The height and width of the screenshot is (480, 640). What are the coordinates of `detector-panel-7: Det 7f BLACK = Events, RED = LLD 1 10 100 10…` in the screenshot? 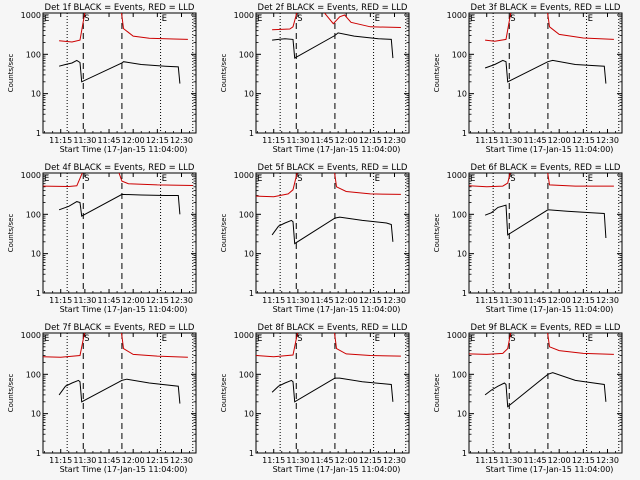 It's located at (106, 400).